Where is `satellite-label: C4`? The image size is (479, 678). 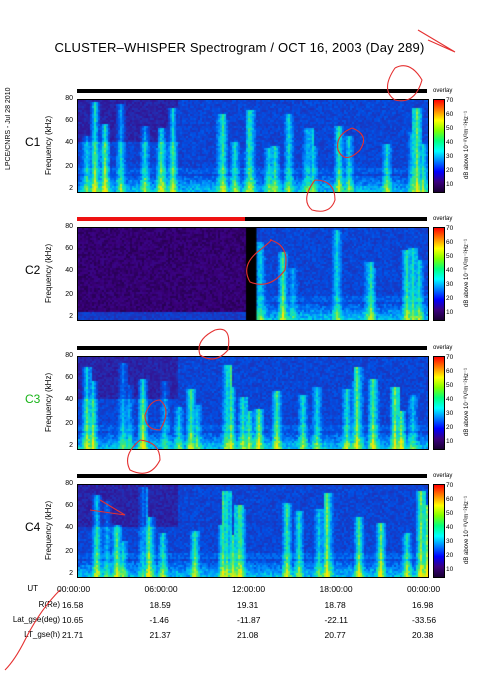
satellite-label: C4 is located at coordinates (33, 527).